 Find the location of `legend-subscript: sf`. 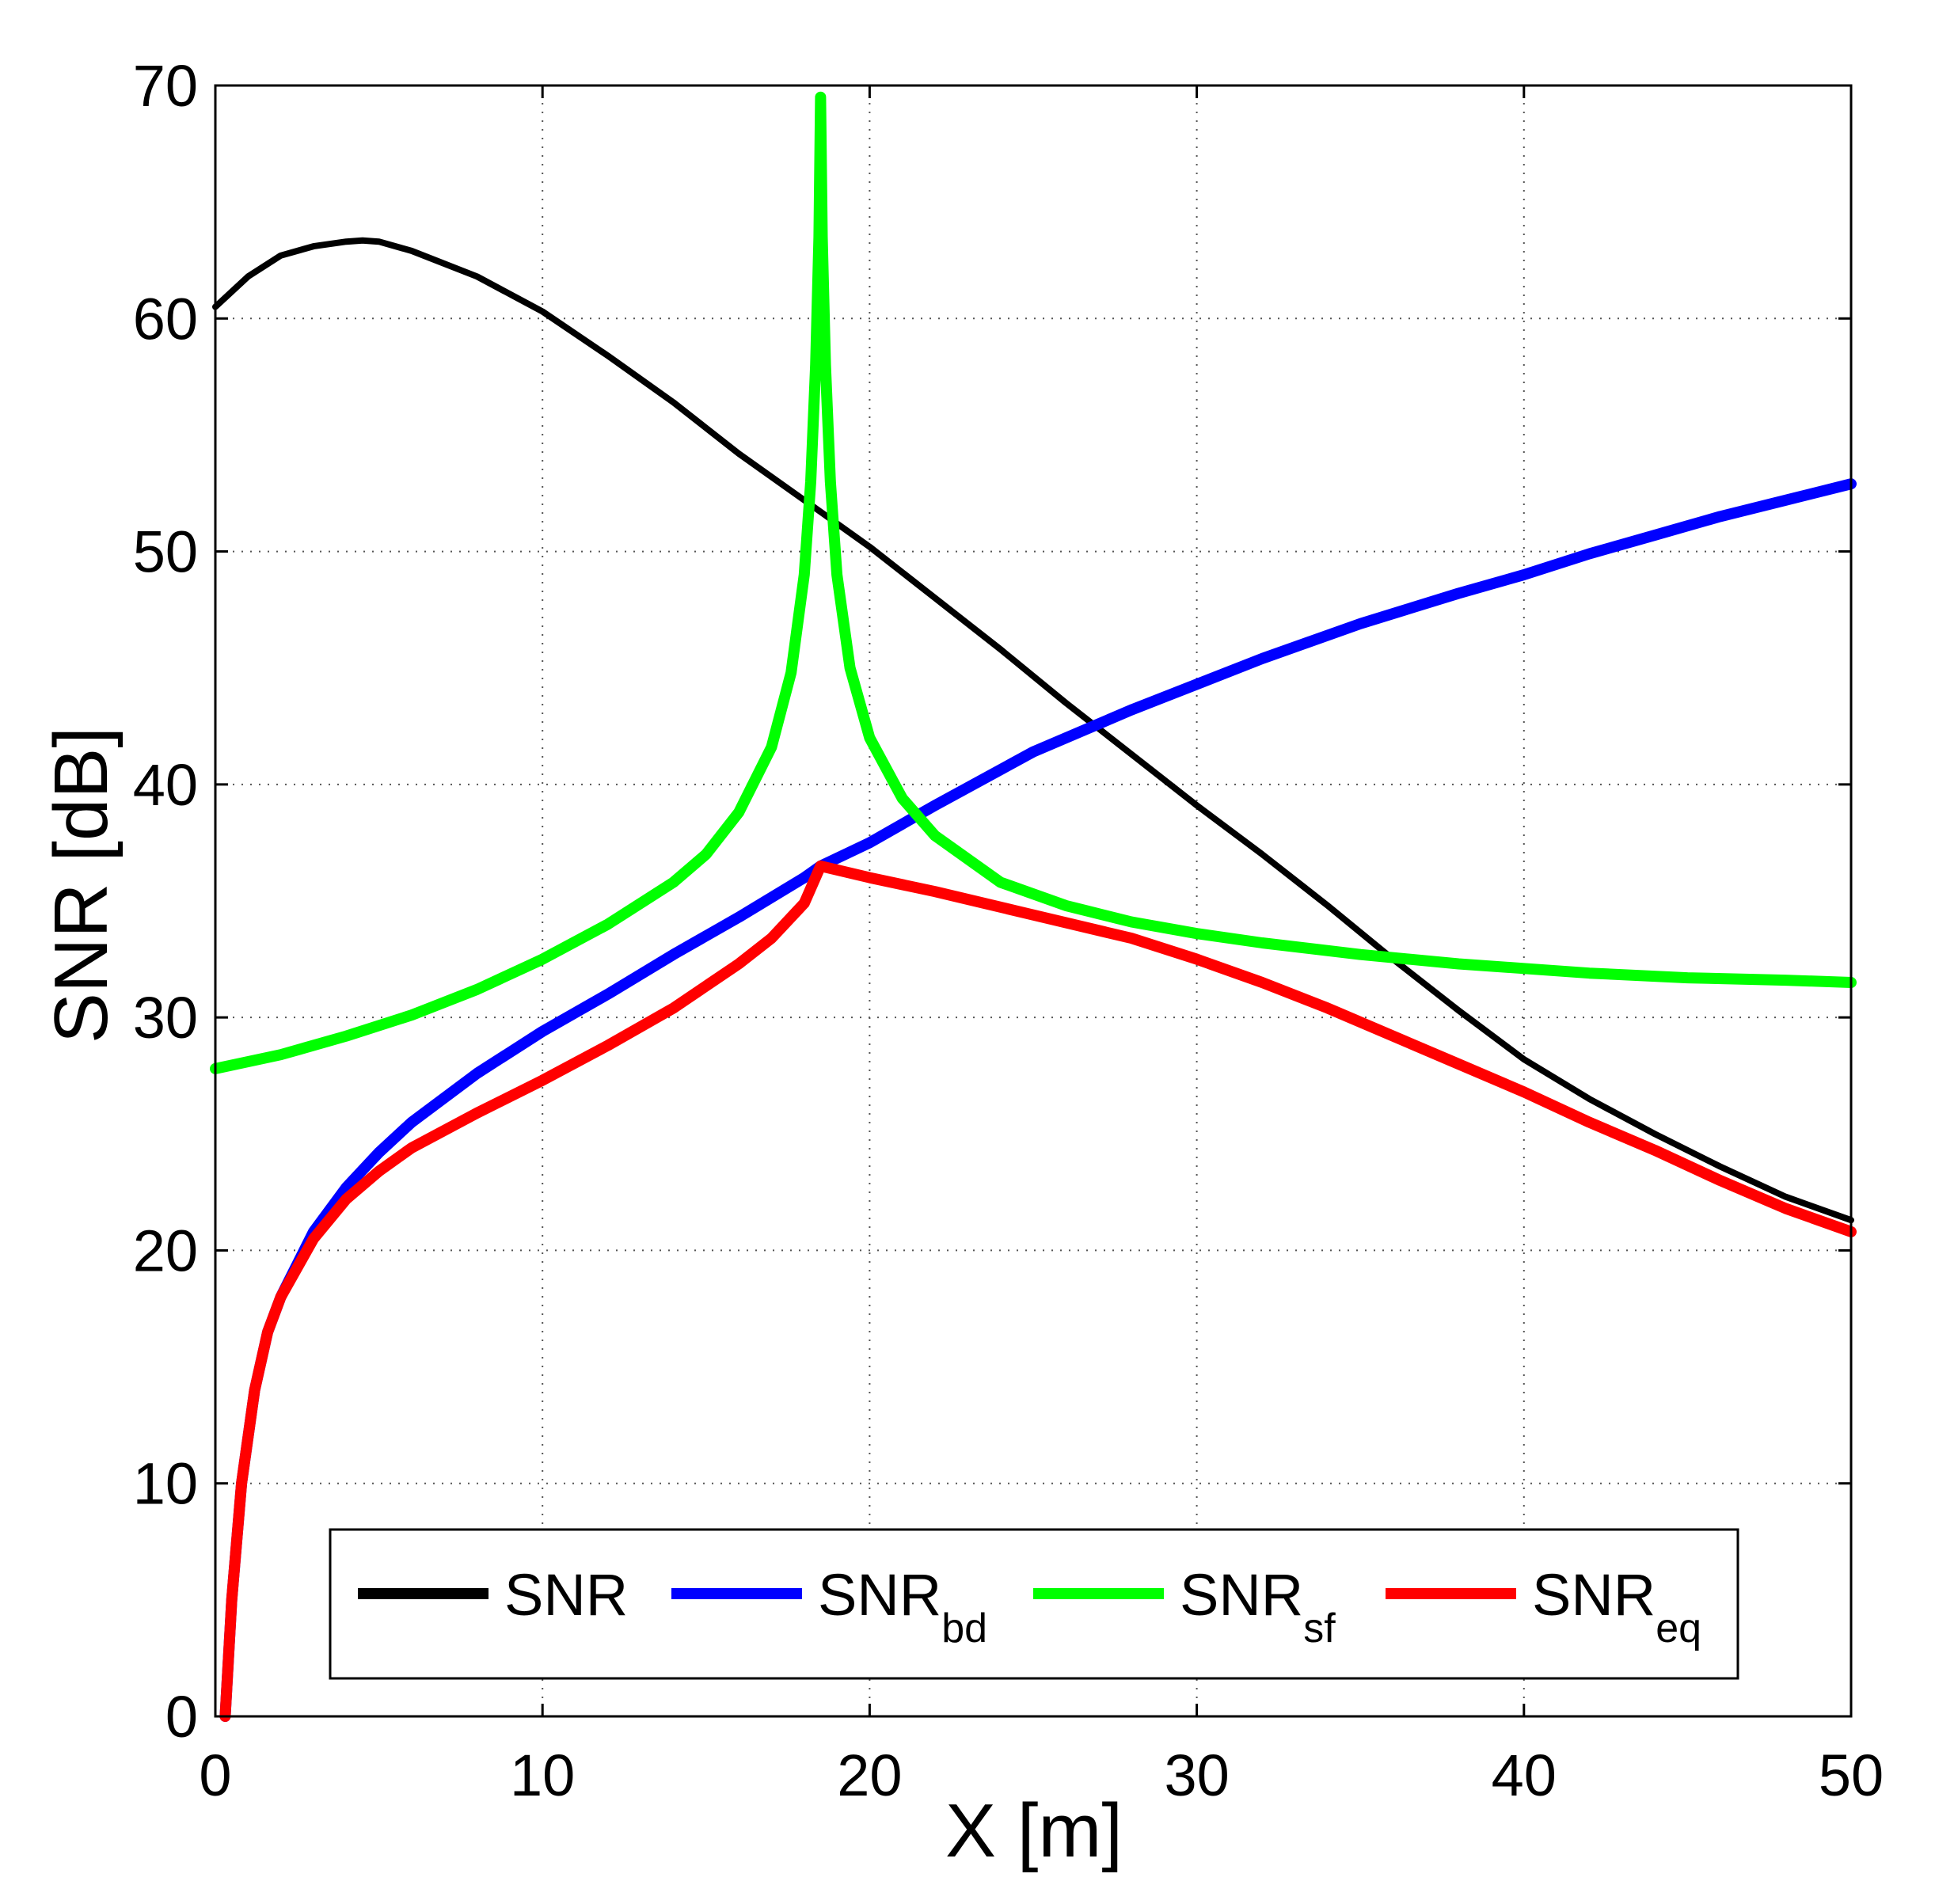

legend-subscript: sf is located at coordinates (1319, 1628).